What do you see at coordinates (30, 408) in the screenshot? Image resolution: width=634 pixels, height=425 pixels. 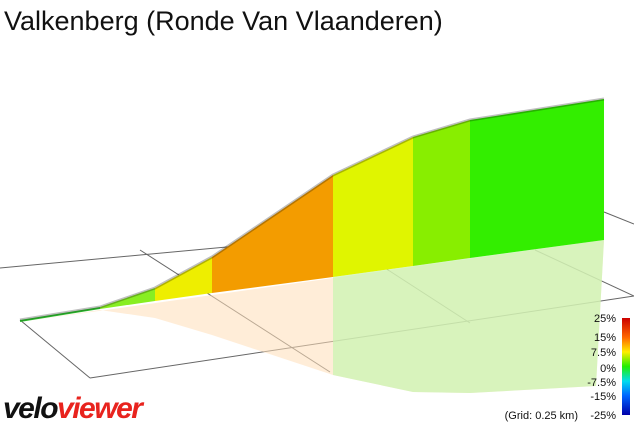 I see `logo-part: velo` at bounding box center [30, 408].